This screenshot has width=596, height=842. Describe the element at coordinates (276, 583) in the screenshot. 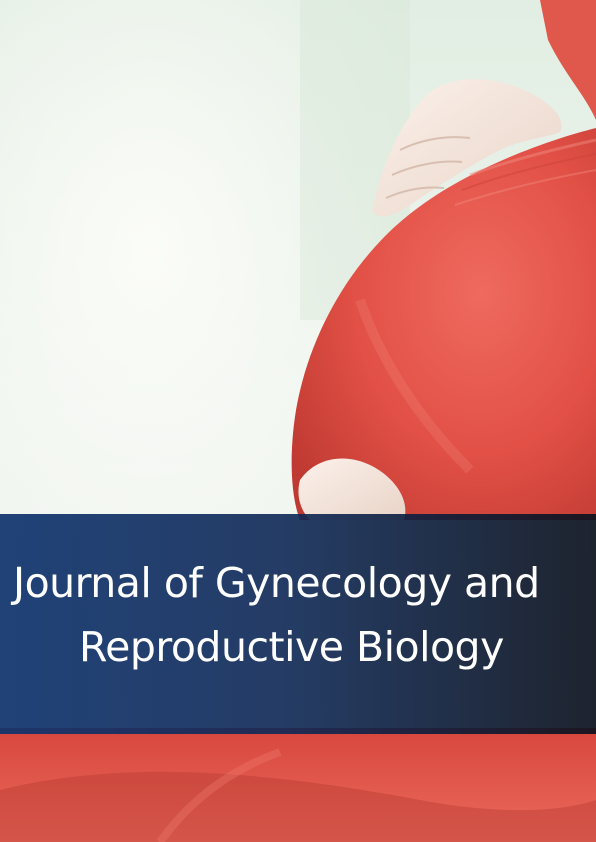

I see `journal-title-line-1: Journal of Gynecology and` at that location.